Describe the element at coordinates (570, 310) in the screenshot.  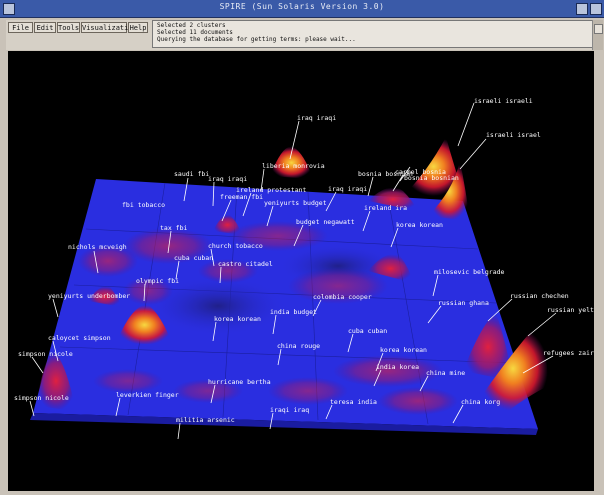
I see `topic-label: russian yeltsin` at that location.